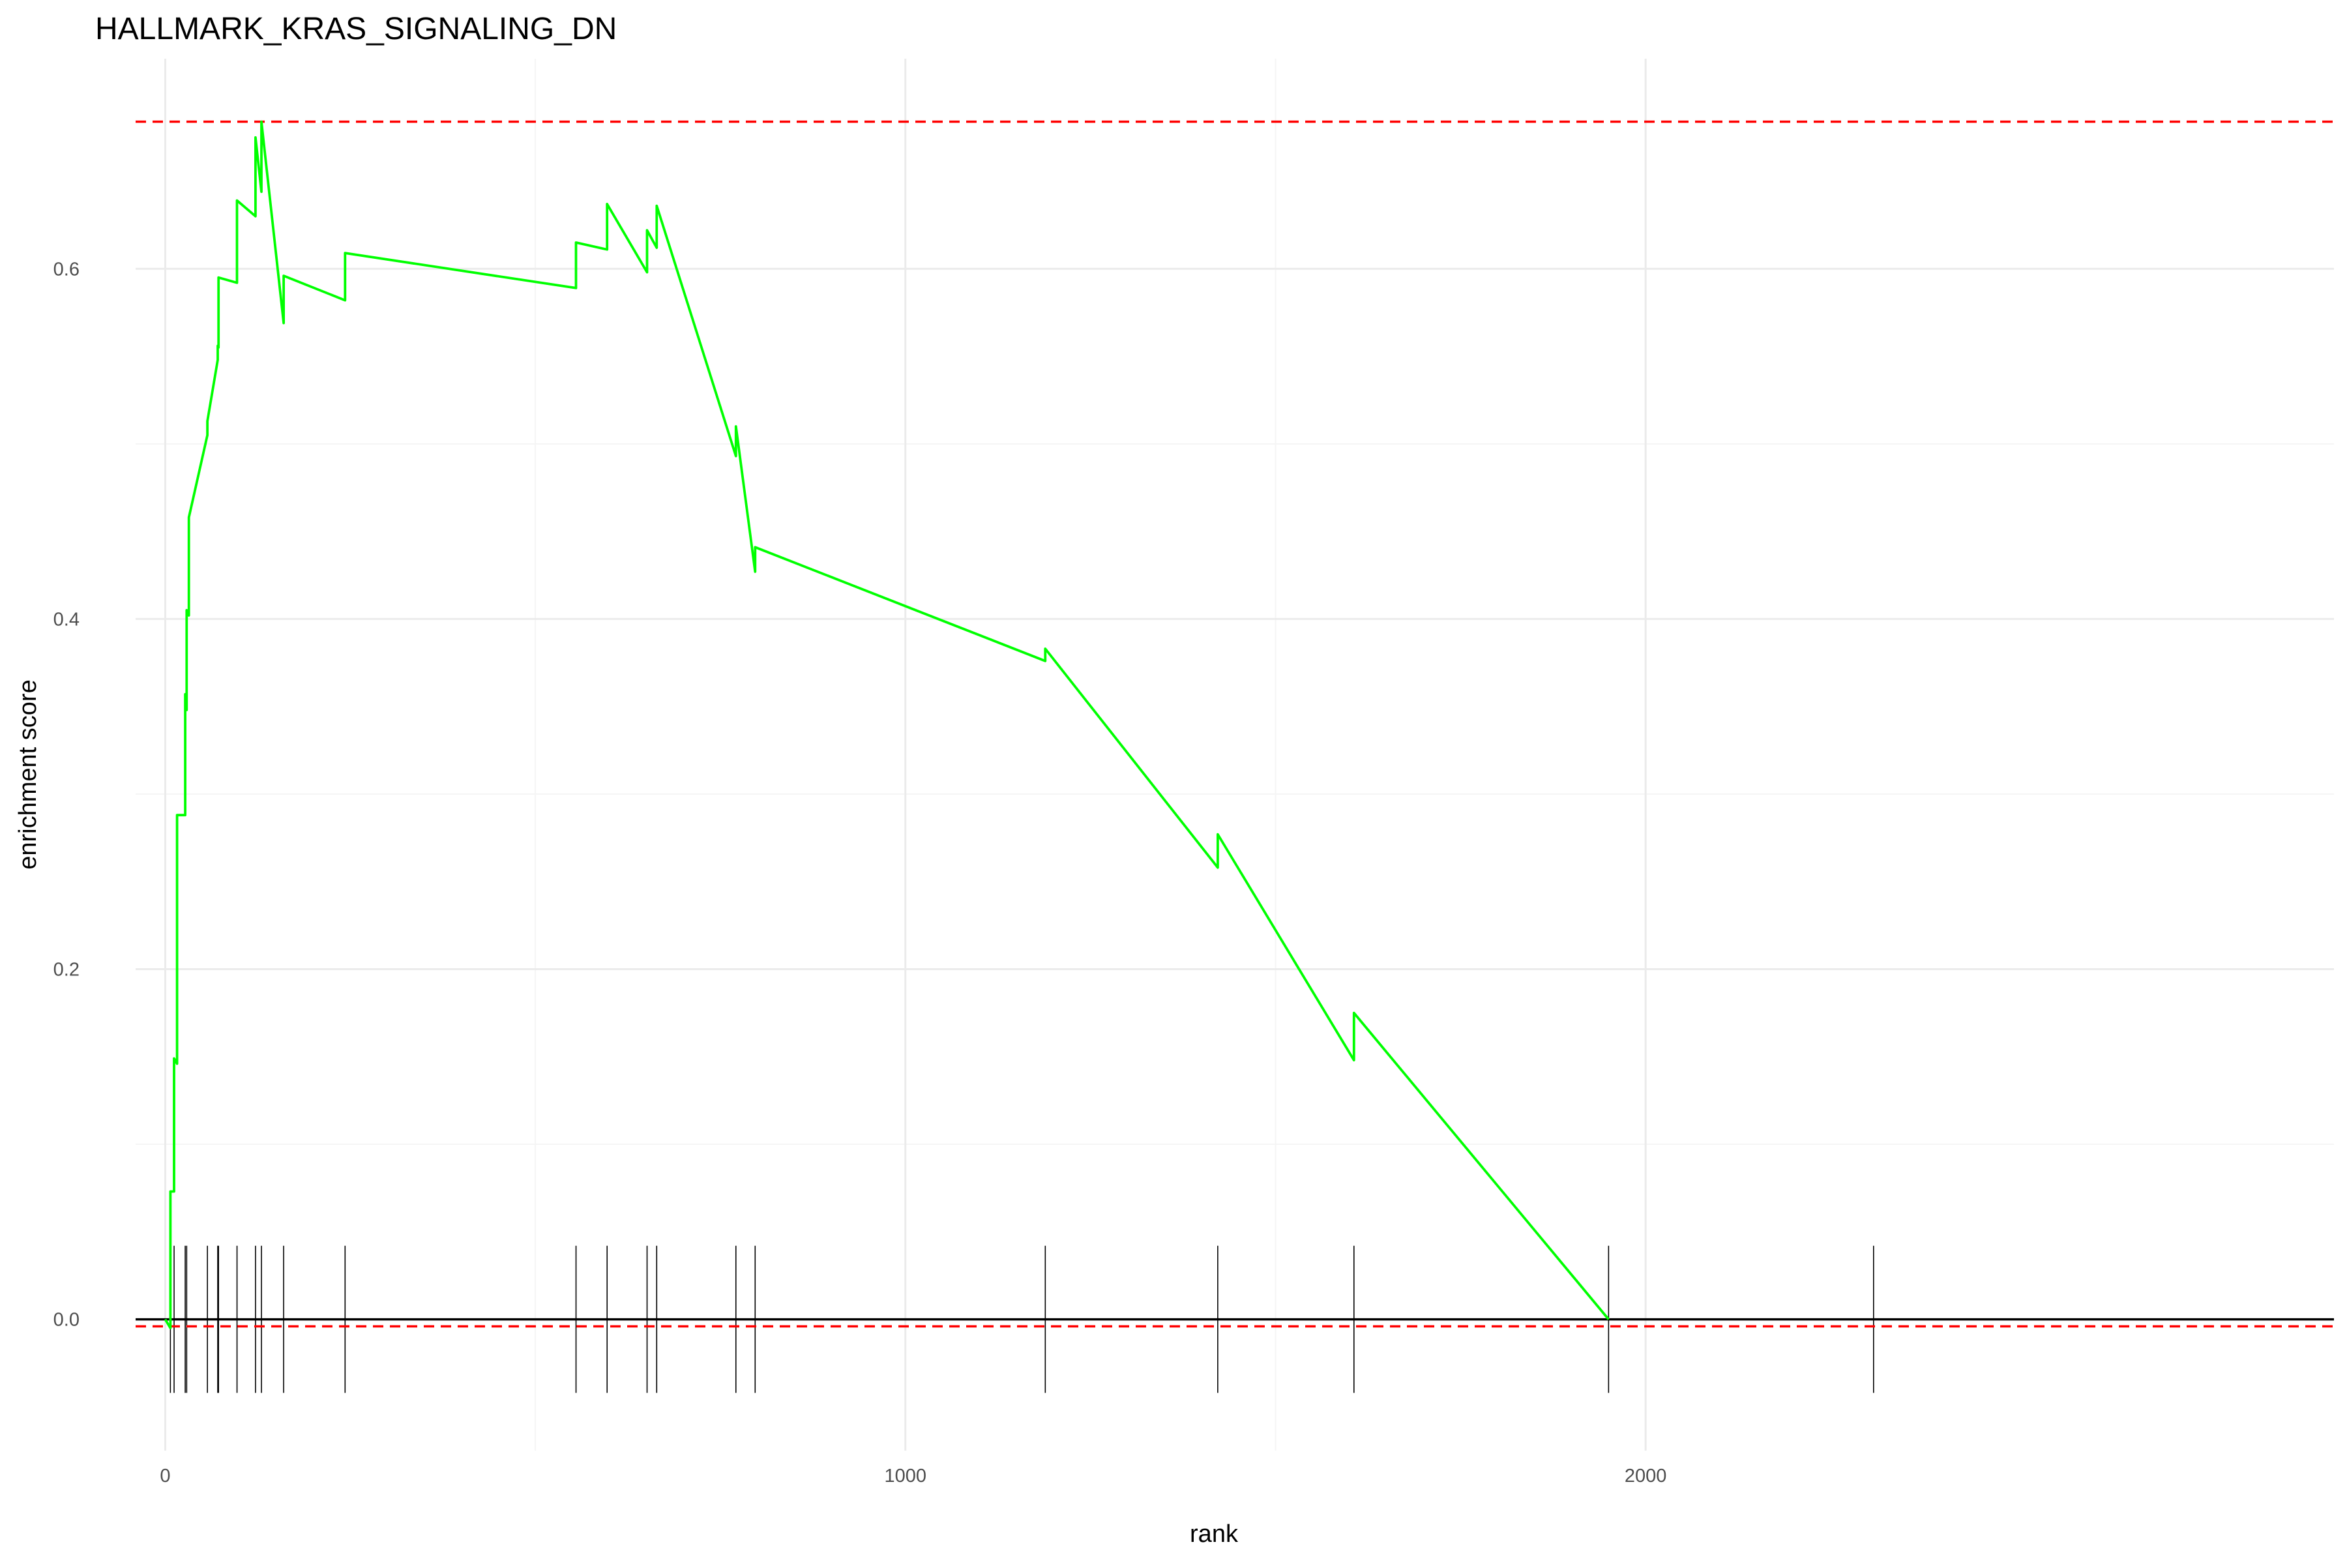 This screenshot has width=2347, height=1568. Describe the element at coordinates (356, 29) in the screenshot. I see `chart-title: HALLMARK_KRAS_SIGNALING_DN` at that location.